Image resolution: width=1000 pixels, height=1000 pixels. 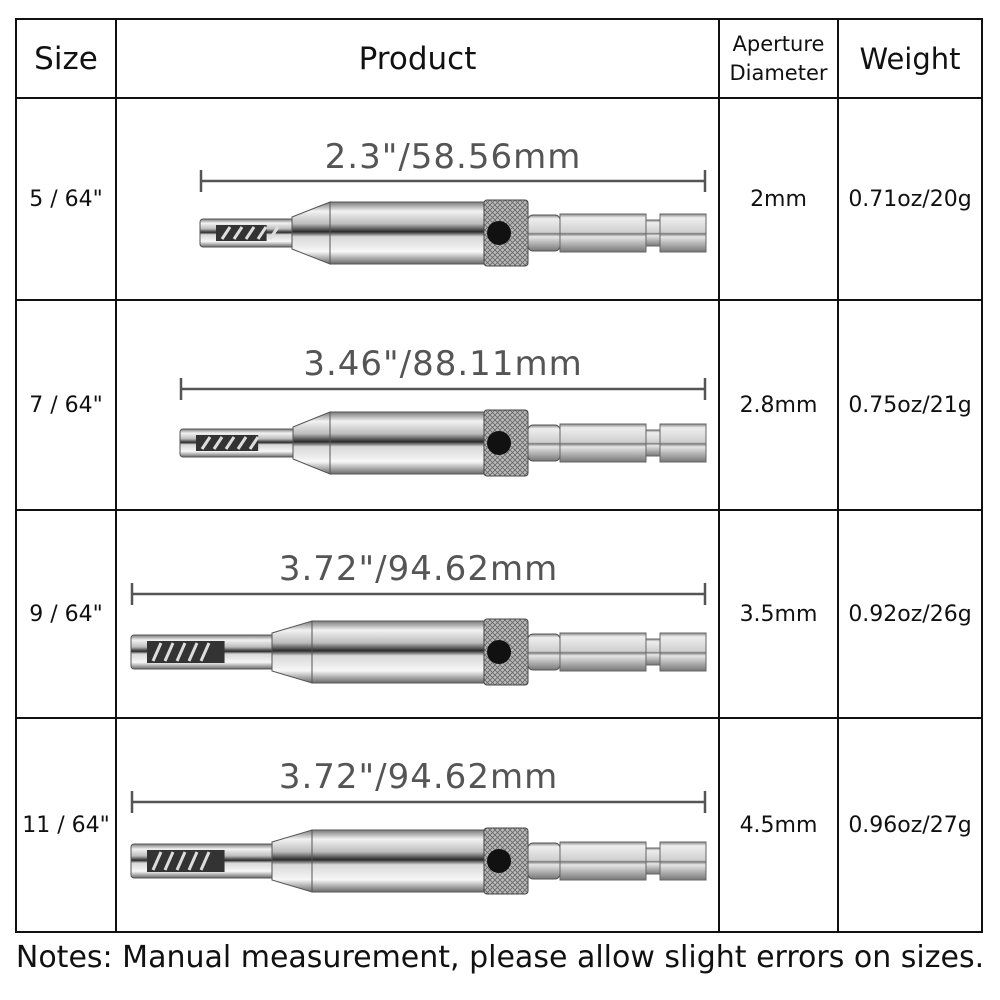 I want to click on cell-aperture-diameter: 2mm, so click(x=778, y=199).